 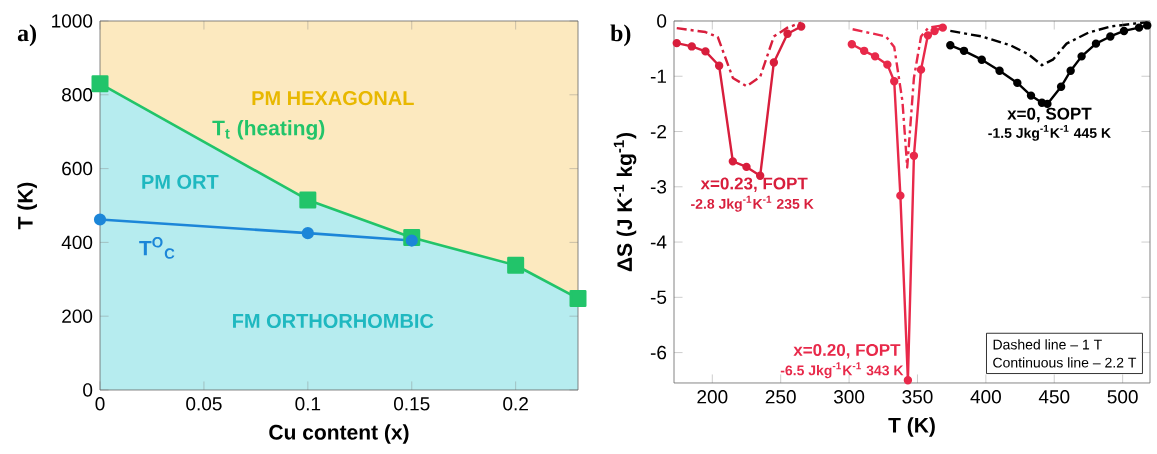 What do you see at coordinates (658, 76) in the screenshot?
I see `y-tick-label: -1` at bounding box center [658, 76].